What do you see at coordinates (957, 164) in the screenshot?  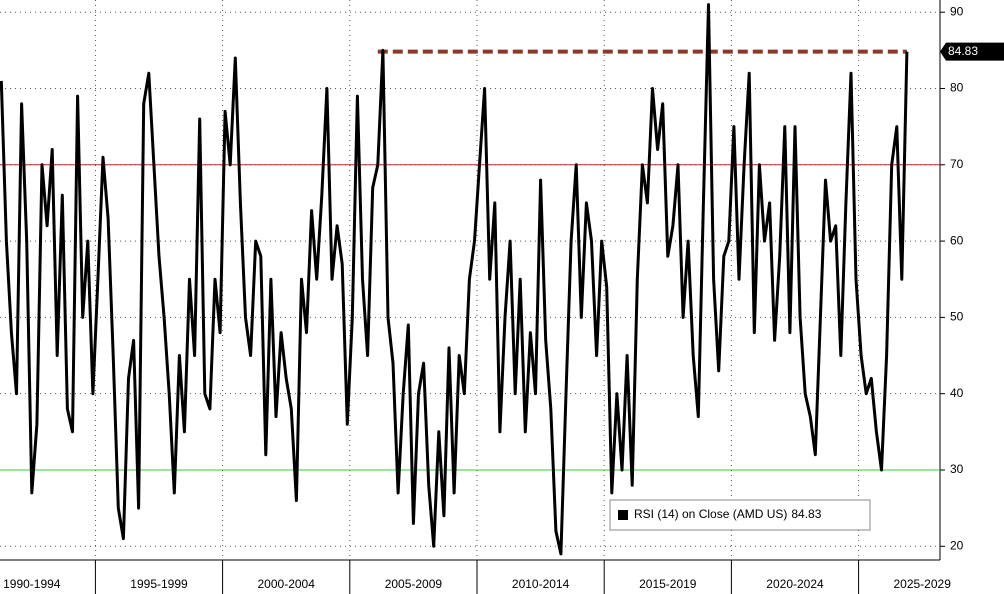 I see `y-tick-label: 70` at bounding box center [957, 164].